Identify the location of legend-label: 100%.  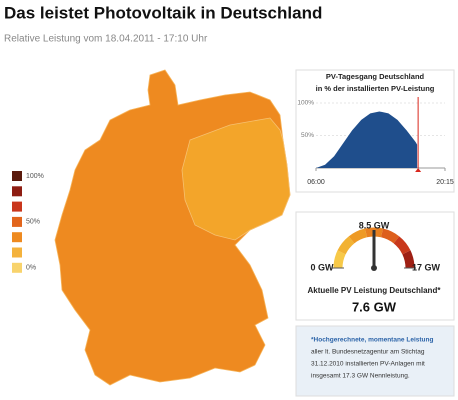
(35, 176).